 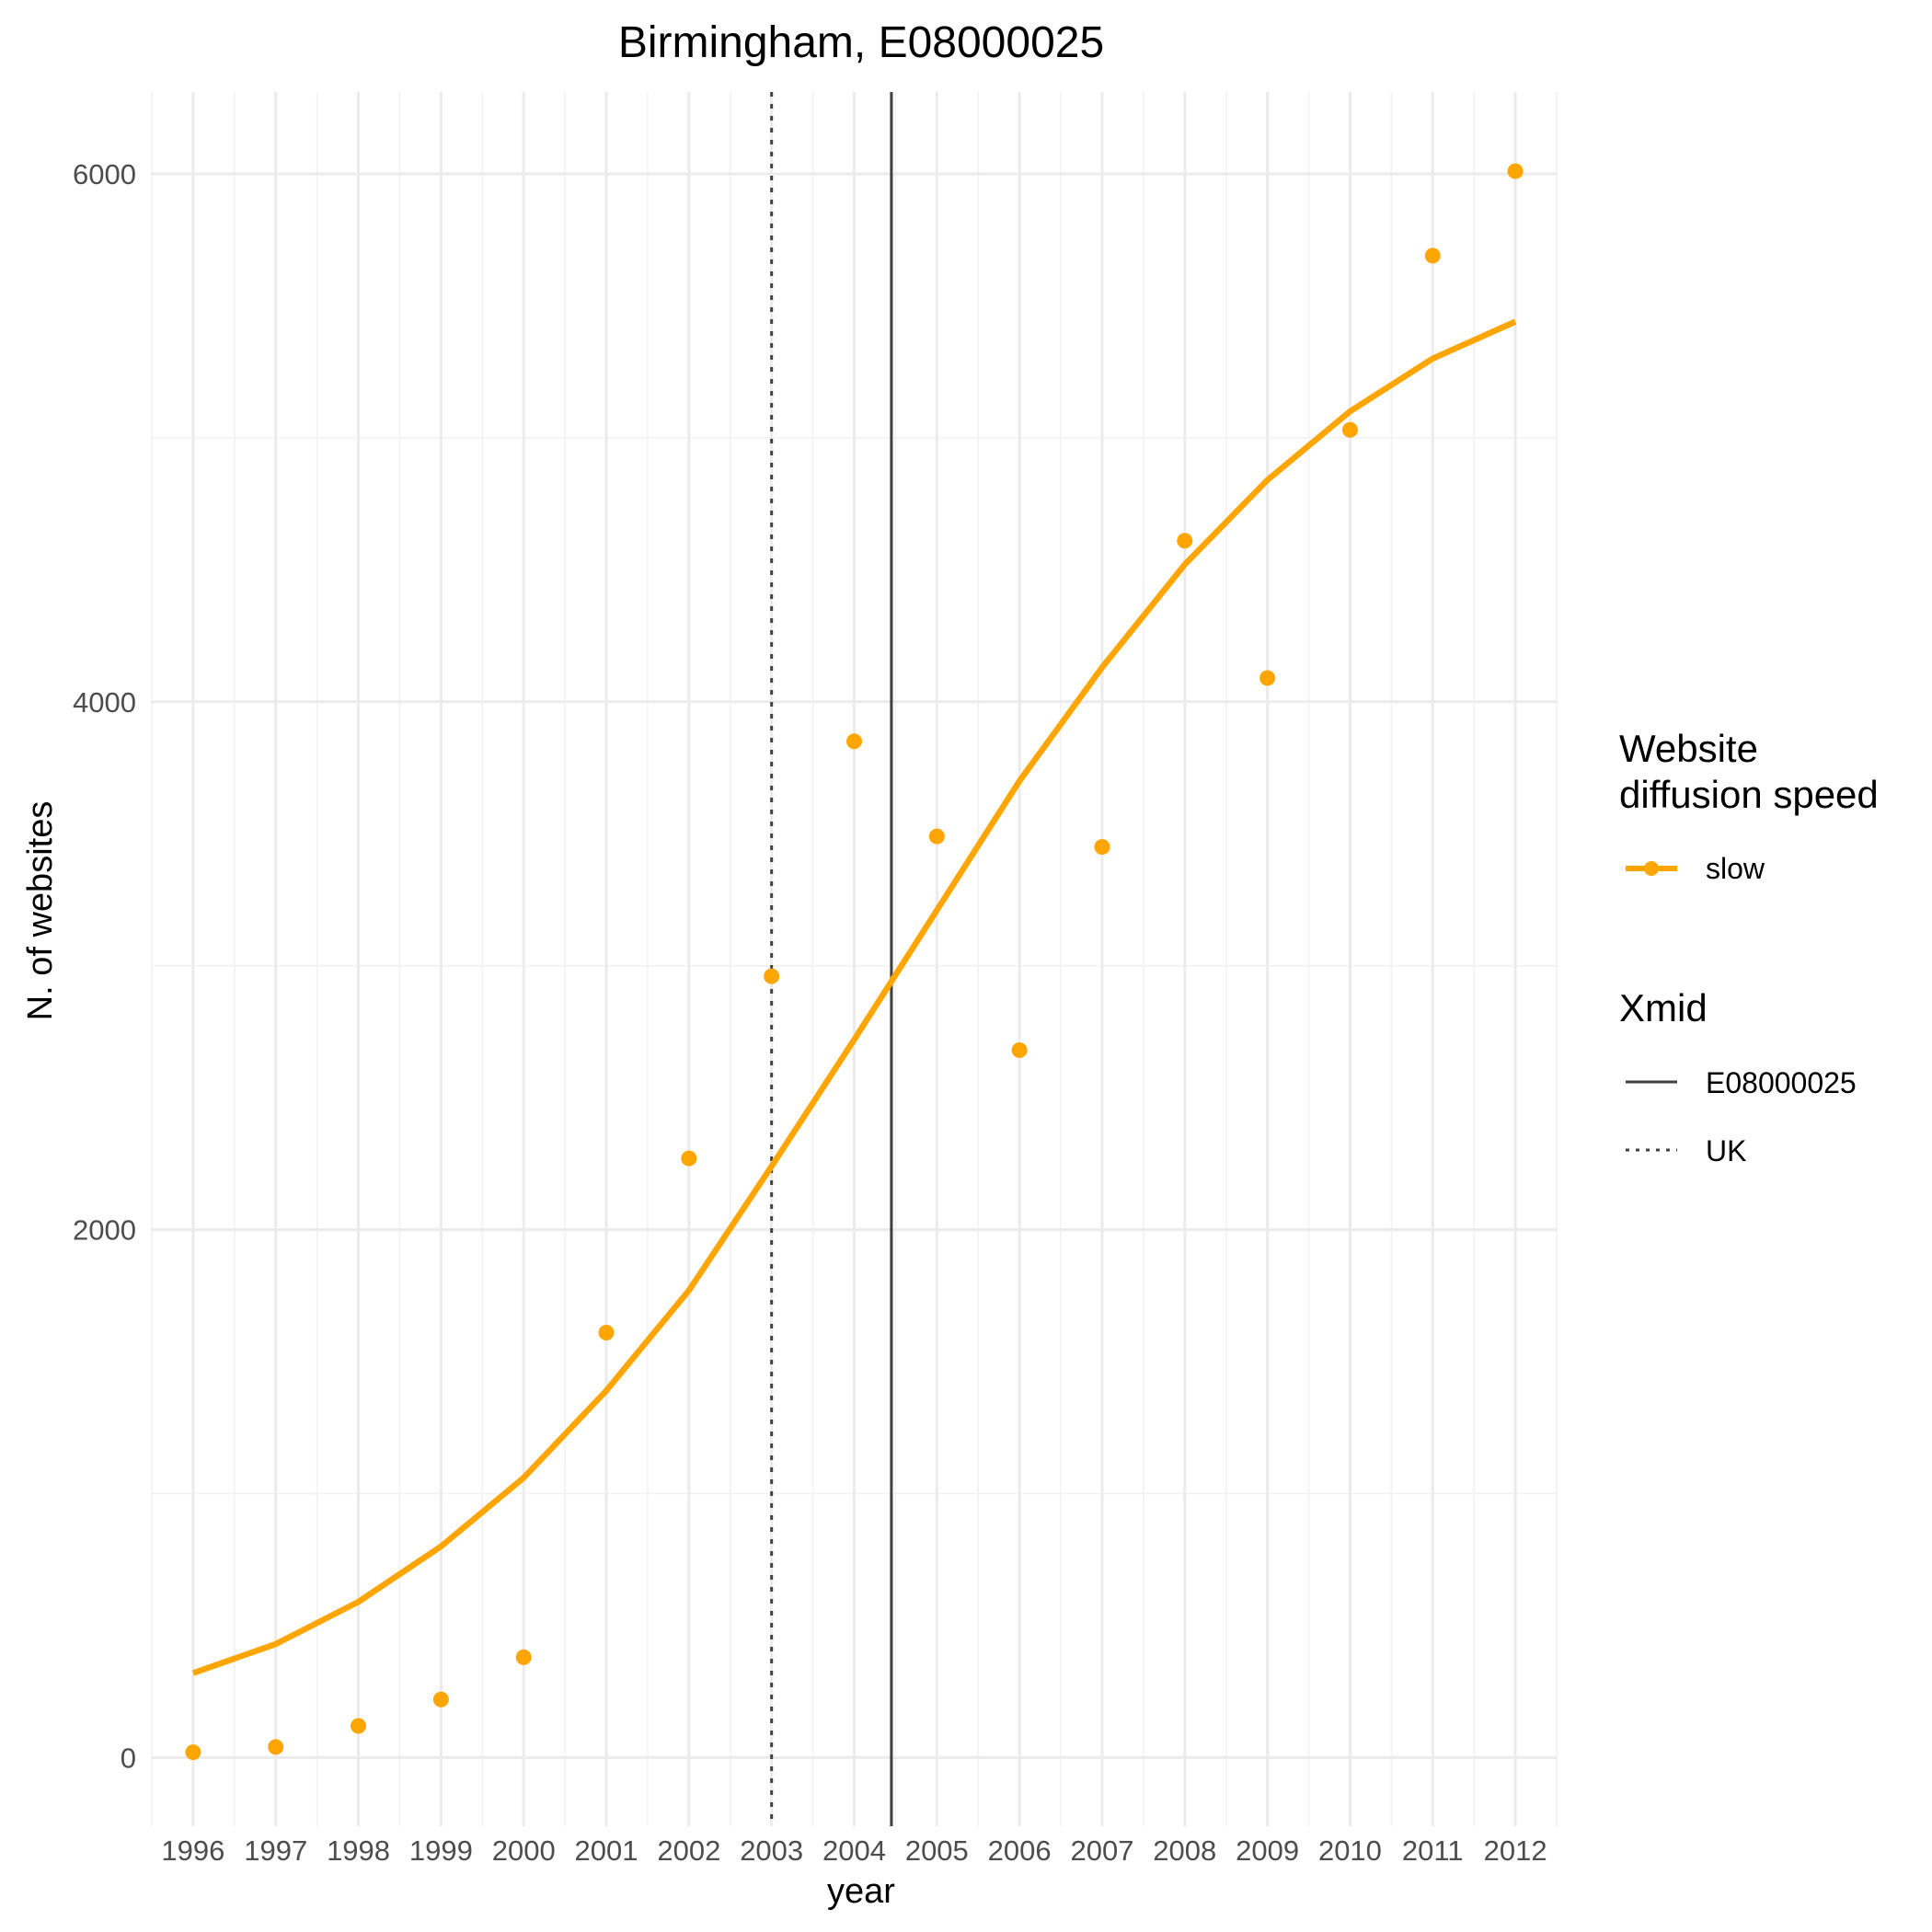 I want to click on x-tick-label: 2001, so click(x=606, y=1850).